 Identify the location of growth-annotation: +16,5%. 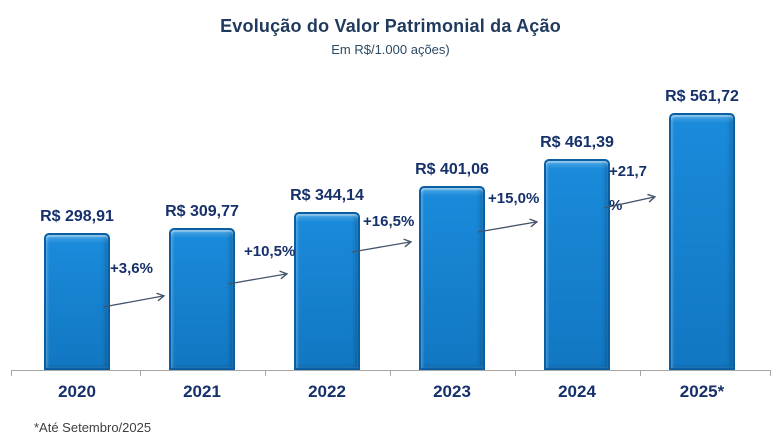
(388, 222).